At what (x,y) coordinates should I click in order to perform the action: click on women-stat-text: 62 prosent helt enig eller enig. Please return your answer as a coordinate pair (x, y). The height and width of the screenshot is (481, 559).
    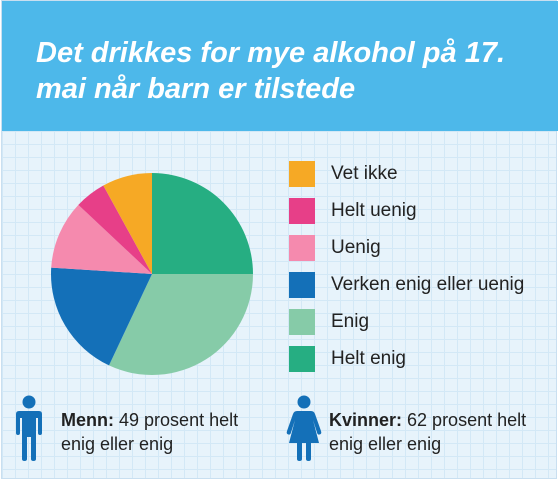
    Looking at the image, I should click on (428, 432).